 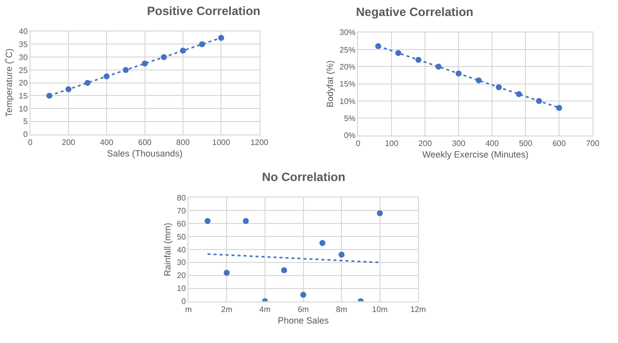 I want to click on x-tick-label: 2m, so click(x=227, y=309).